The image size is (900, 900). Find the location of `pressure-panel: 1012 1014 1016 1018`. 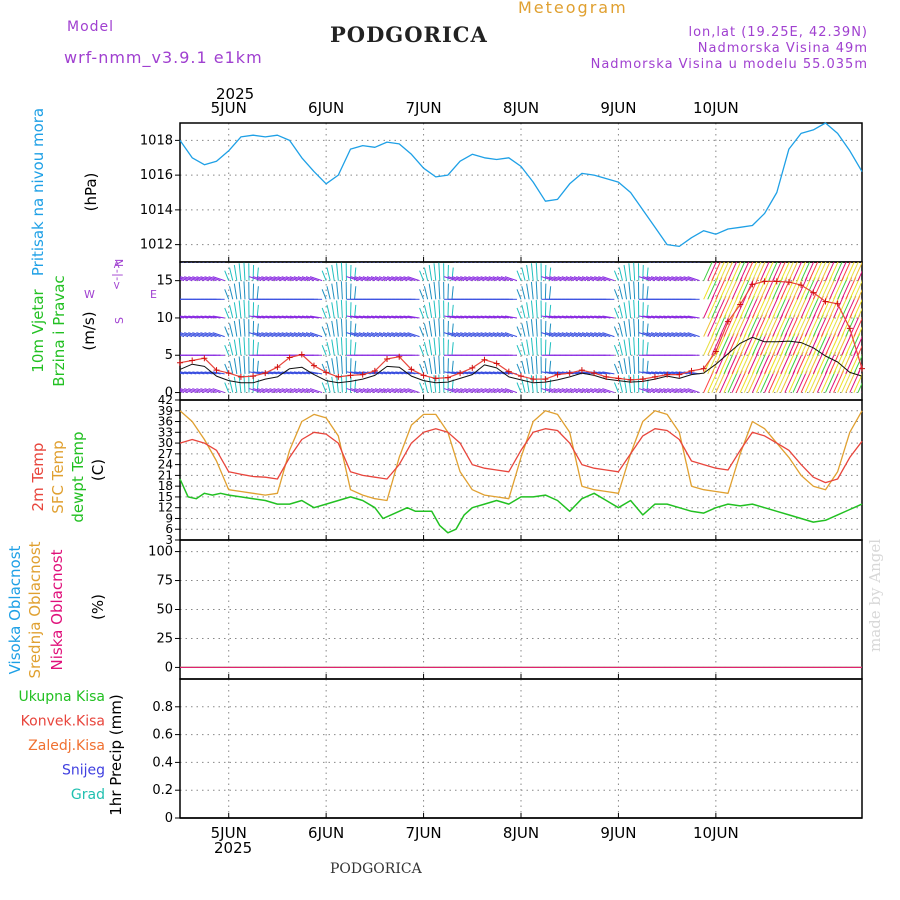

pressure-panel: 1012 1014 1016 1018 is located at coordinates (501, 192).